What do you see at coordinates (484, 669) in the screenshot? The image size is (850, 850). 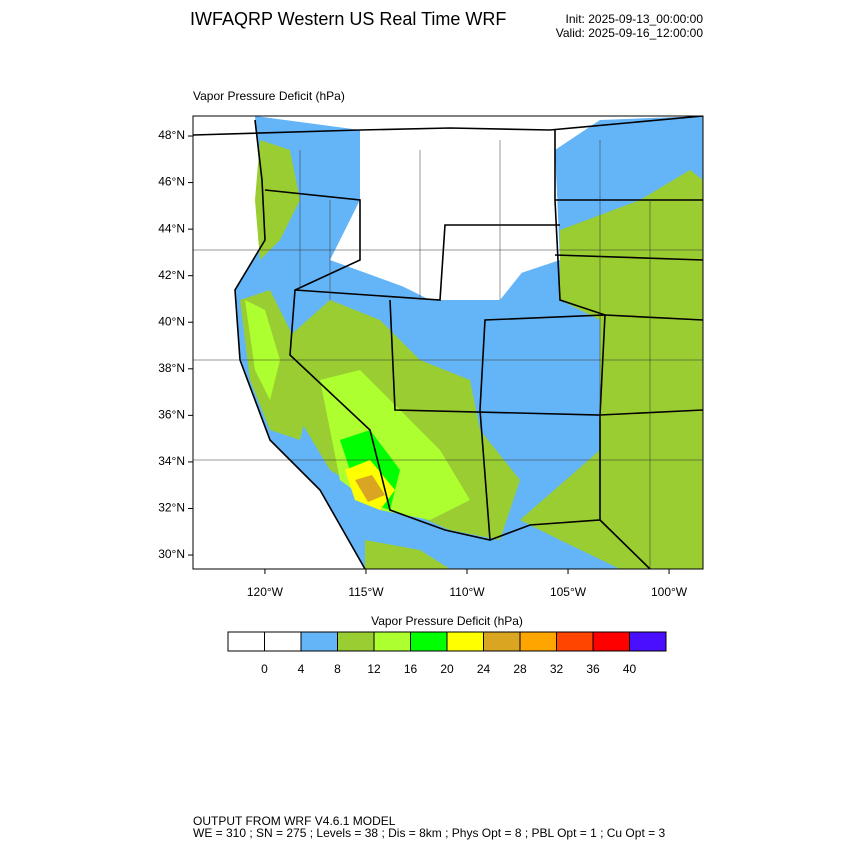 I see `colorbar-tick-label: 24` at bounding box center [484, 669].